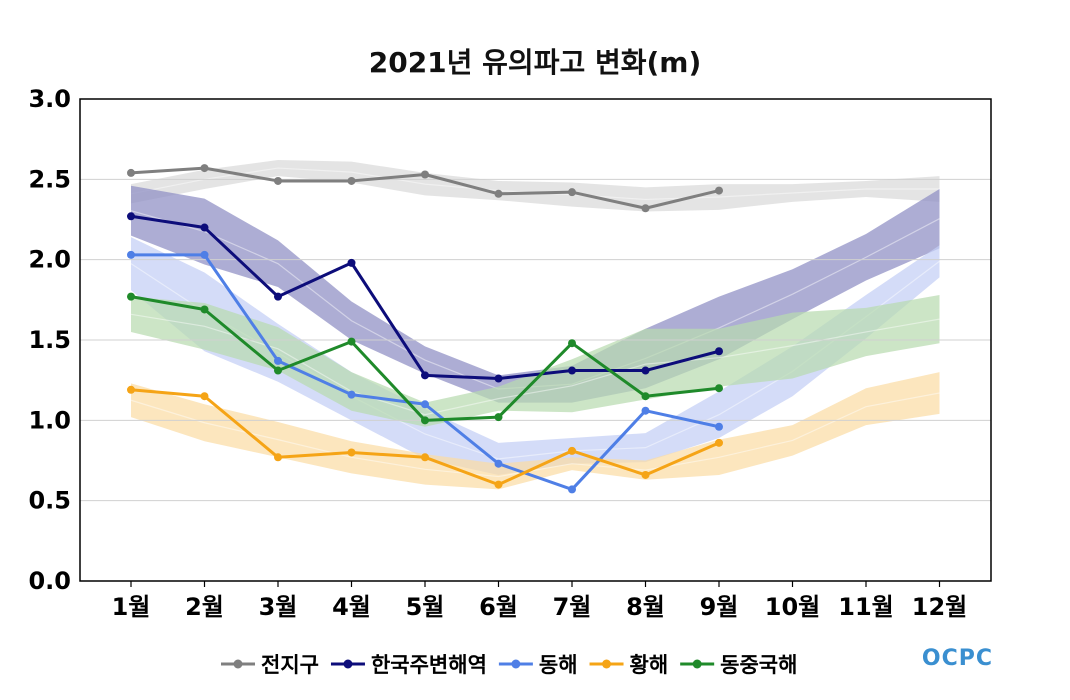 The width and height of the screenshot is (1070, 700). What do you see at coordinates (429, 665) in the screenshot?
I see `legend-label: 한국주변해역` at bounding box center [429, 665].